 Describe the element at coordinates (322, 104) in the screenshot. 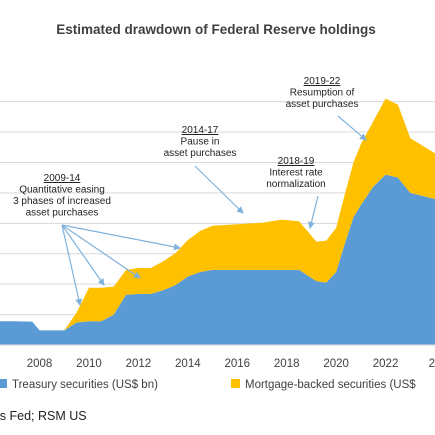

I see `annotation-3-line-2: asset purchases` at that location.